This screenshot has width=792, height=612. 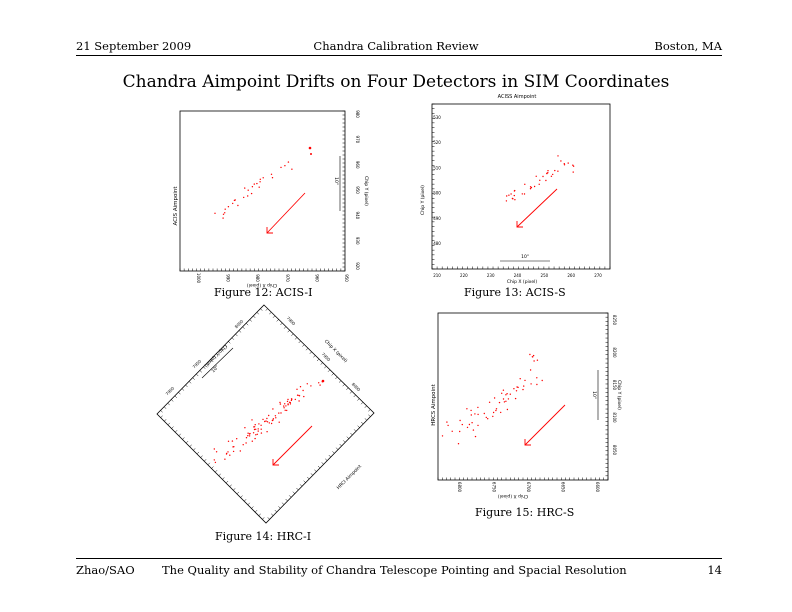 What do you see at coordinates (257, 278) in the screenshot?
I see `tick-label: 980` at bounding box center [257, 278].